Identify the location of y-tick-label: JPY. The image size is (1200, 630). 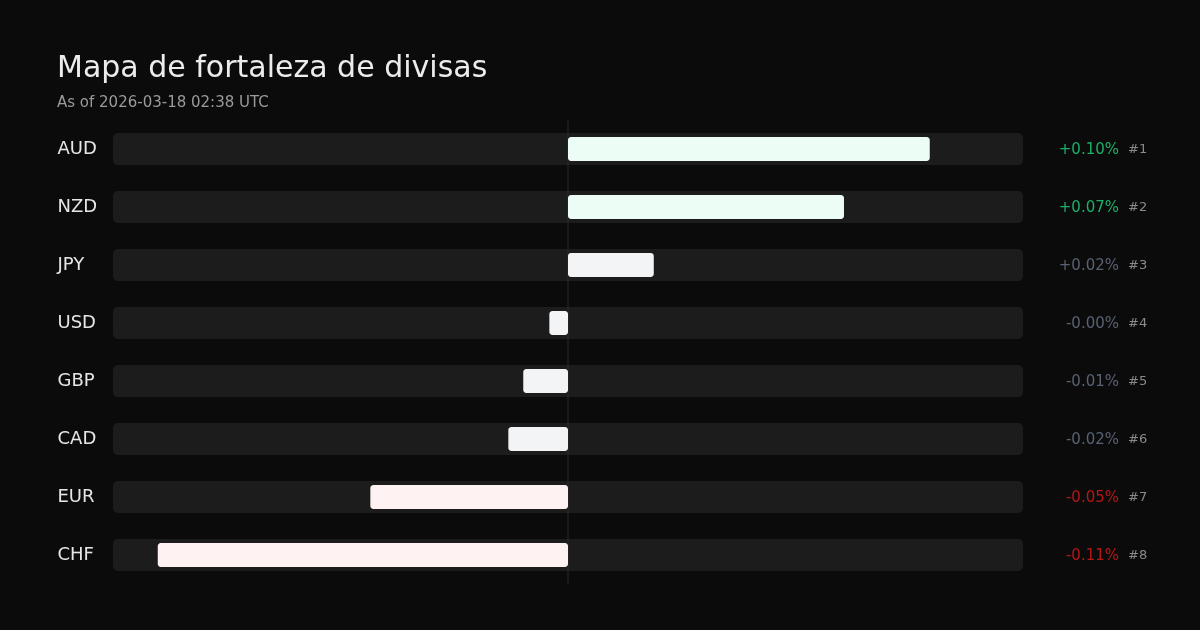
(71, 263).